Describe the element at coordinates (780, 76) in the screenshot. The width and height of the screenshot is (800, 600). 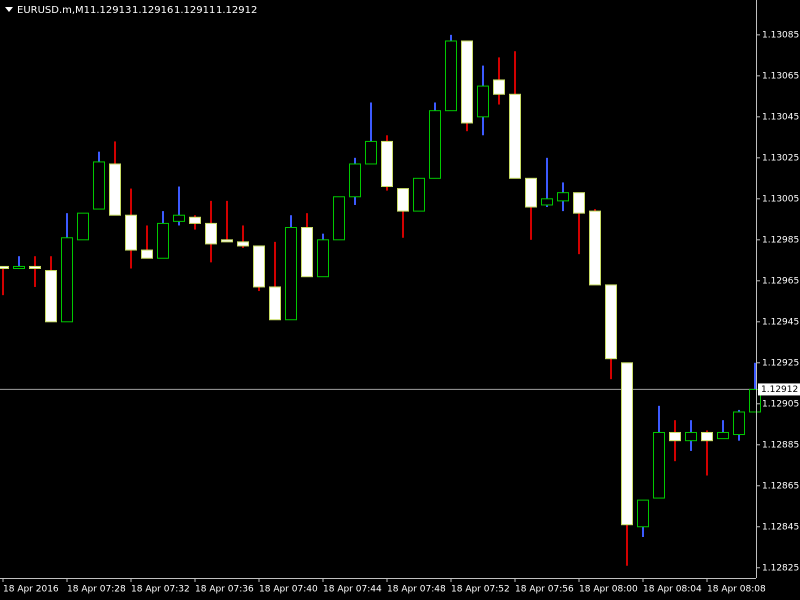
I see `y-tick-label: 1.13065` at that location.